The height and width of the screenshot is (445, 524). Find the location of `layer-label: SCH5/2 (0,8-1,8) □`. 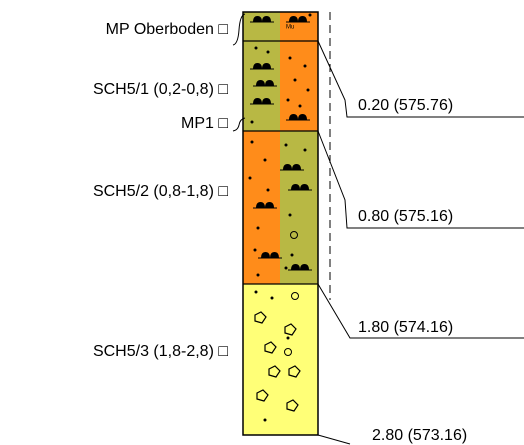

layer-label: SCH5/2 (0,8-1,8) □ is located at coordinates (160, 191).